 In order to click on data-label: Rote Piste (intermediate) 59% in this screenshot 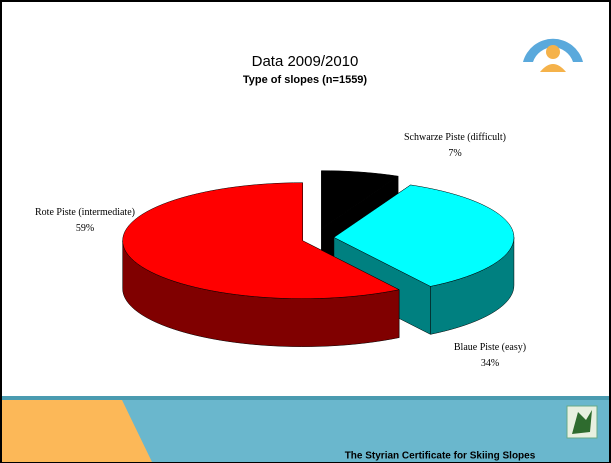, I will do `click(85, 221)`.